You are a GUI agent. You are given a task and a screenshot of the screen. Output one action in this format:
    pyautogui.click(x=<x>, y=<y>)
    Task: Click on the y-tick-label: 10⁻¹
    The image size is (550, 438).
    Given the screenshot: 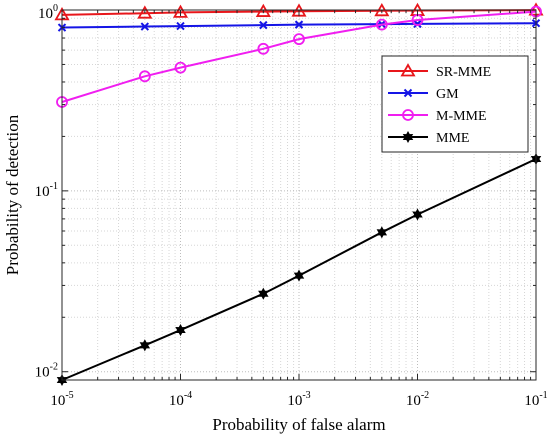 What is the action you would take?
    pyautogui.click(x=46, y=190)
    